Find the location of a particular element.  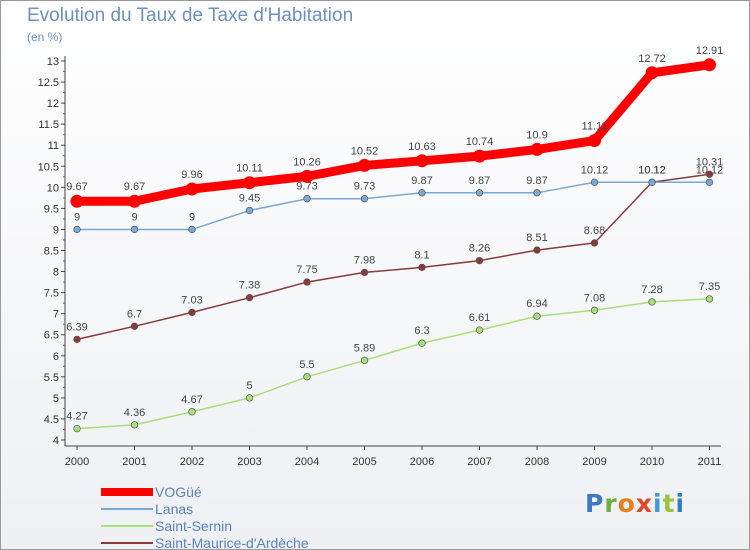

data-label: 10.11 is located at coordinates (249, 169).